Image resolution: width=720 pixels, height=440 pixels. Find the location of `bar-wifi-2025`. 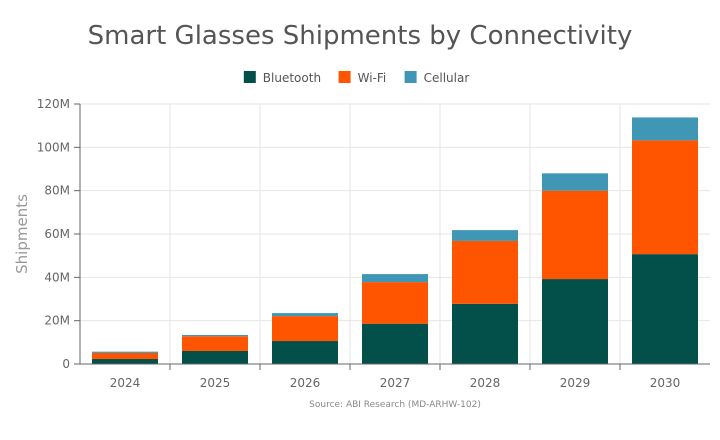

bar-wifi-2025 is located at coordinates (215, 343).